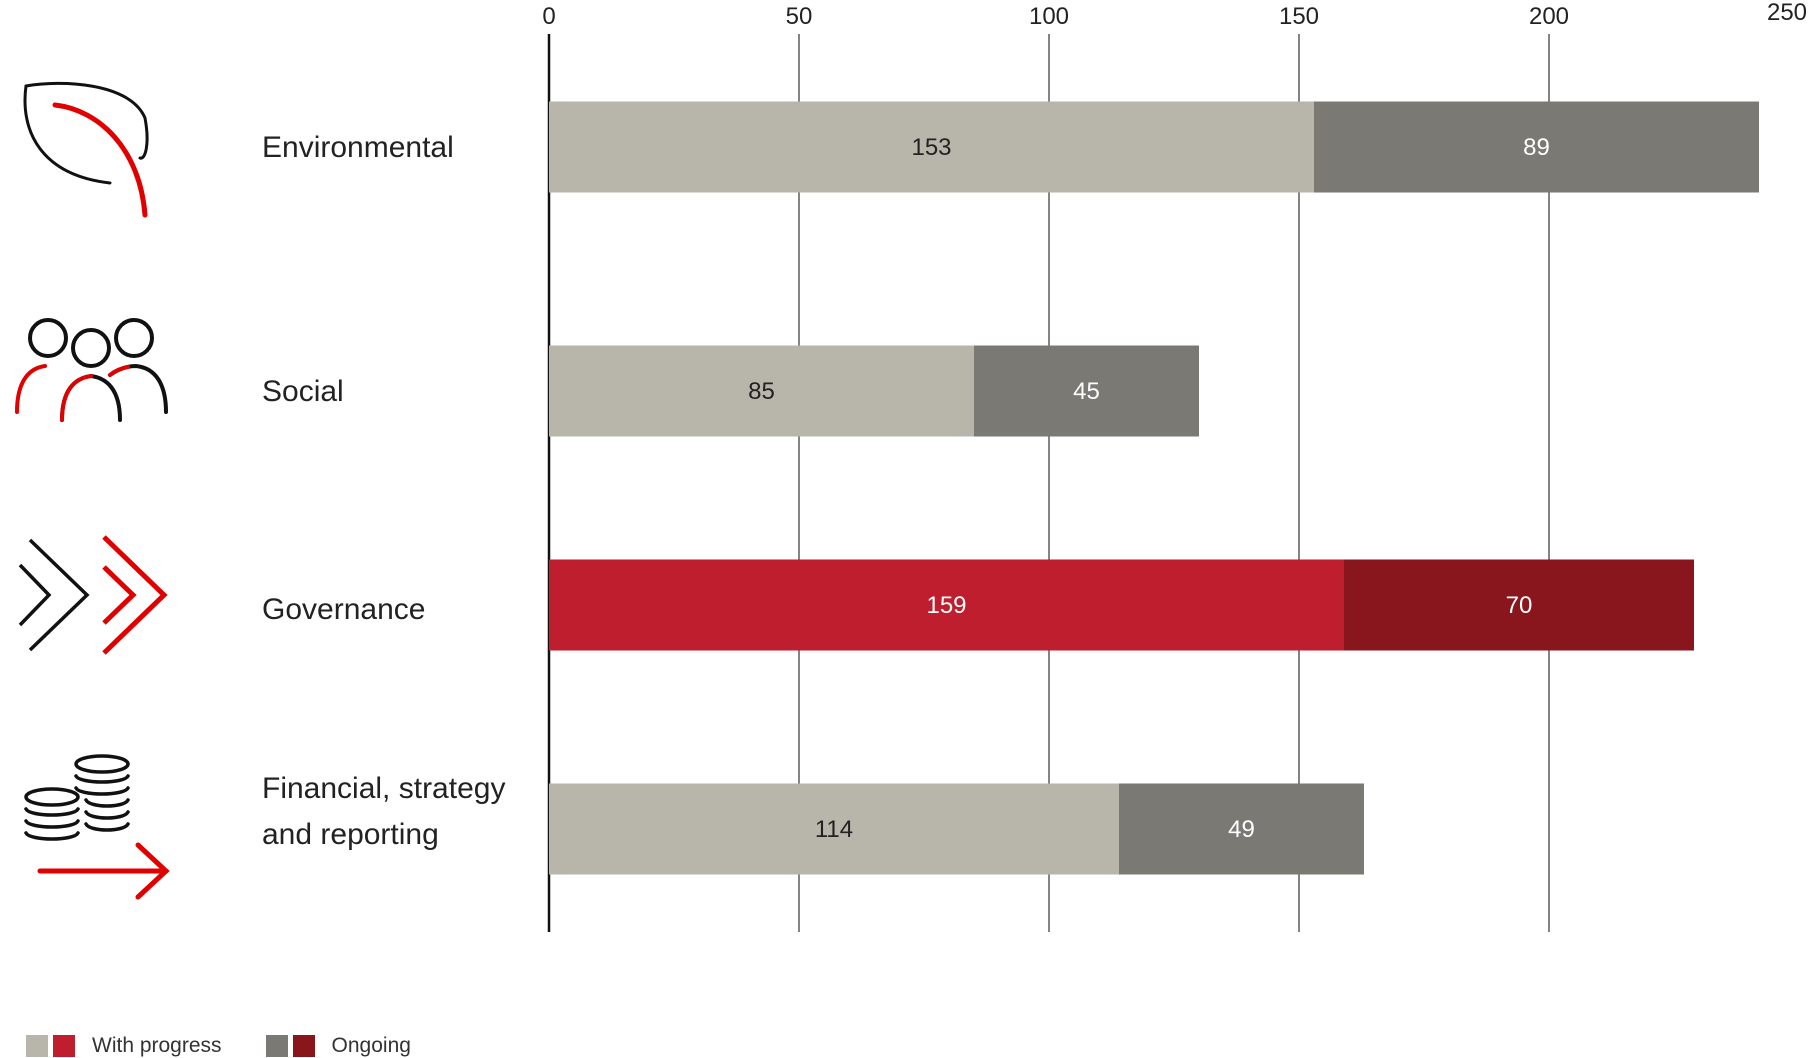 The image size is (1820, 1058). What do you see at coordinates (240, 1046) in the screenshot?
I see `legend: With progress Ongoing` at bounding box center [240, 1046].